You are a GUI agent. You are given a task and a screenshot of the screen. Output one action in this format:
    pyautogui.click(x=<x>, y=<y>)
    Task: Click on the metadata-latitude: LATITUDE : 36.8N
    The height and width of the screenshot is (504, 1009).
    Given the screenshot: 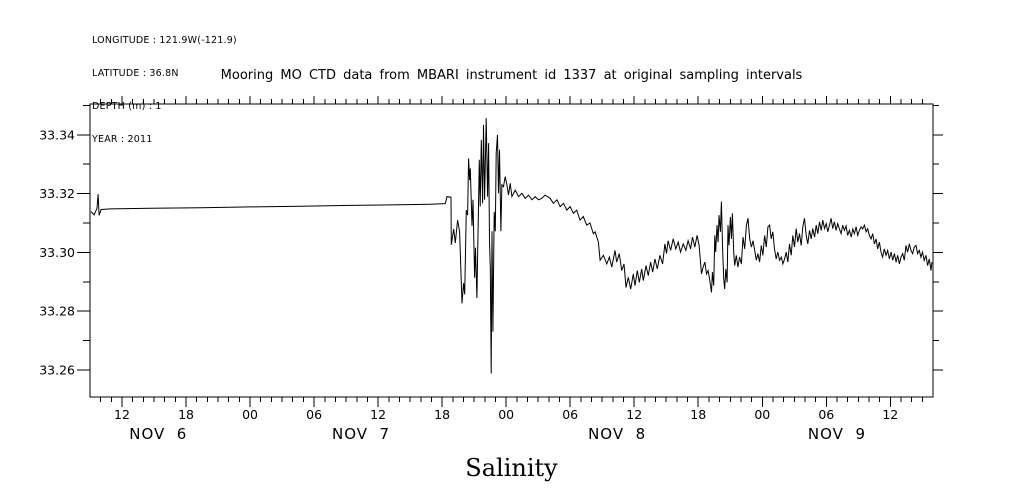 What is the action you would take?
    pyautogui.click(x=135, y=73)
    